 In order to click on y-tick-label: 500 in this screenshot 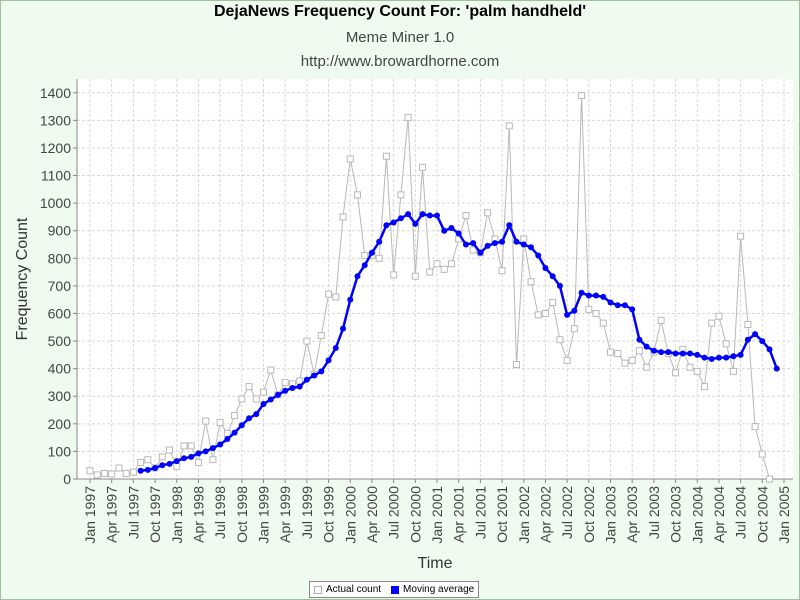, I will do `click(60, 341)`.